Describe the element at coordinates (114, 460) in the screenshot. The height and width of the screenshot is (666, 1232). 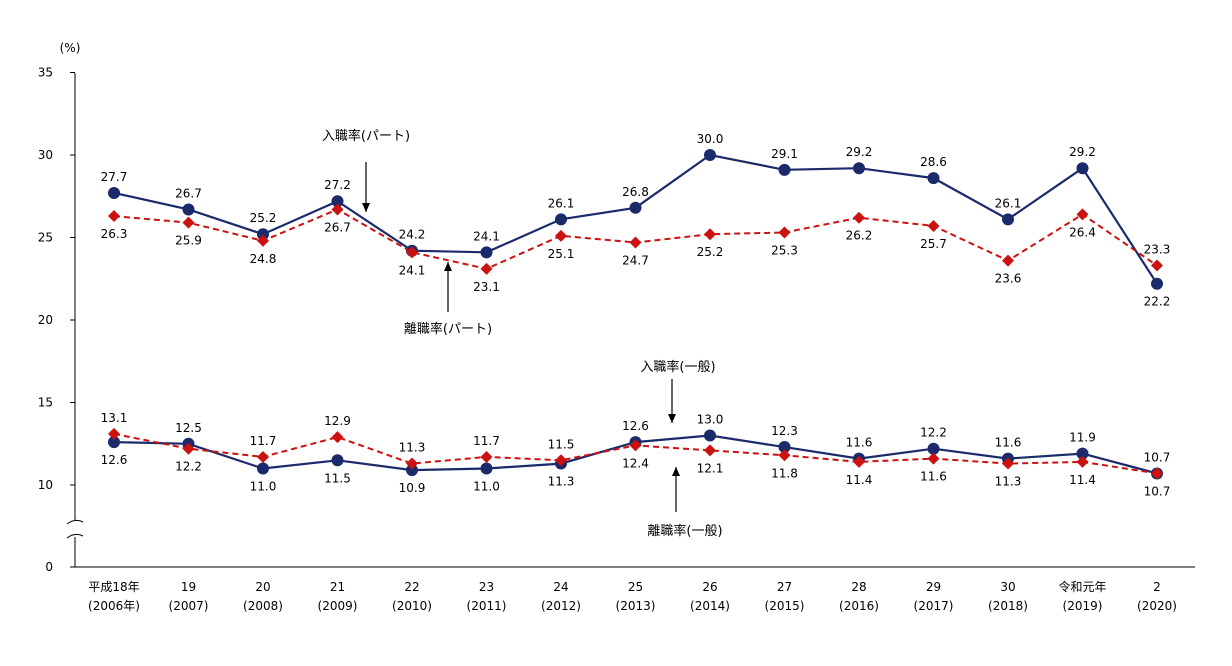
I see `data-label-hire_gen: 12.6` at that location.